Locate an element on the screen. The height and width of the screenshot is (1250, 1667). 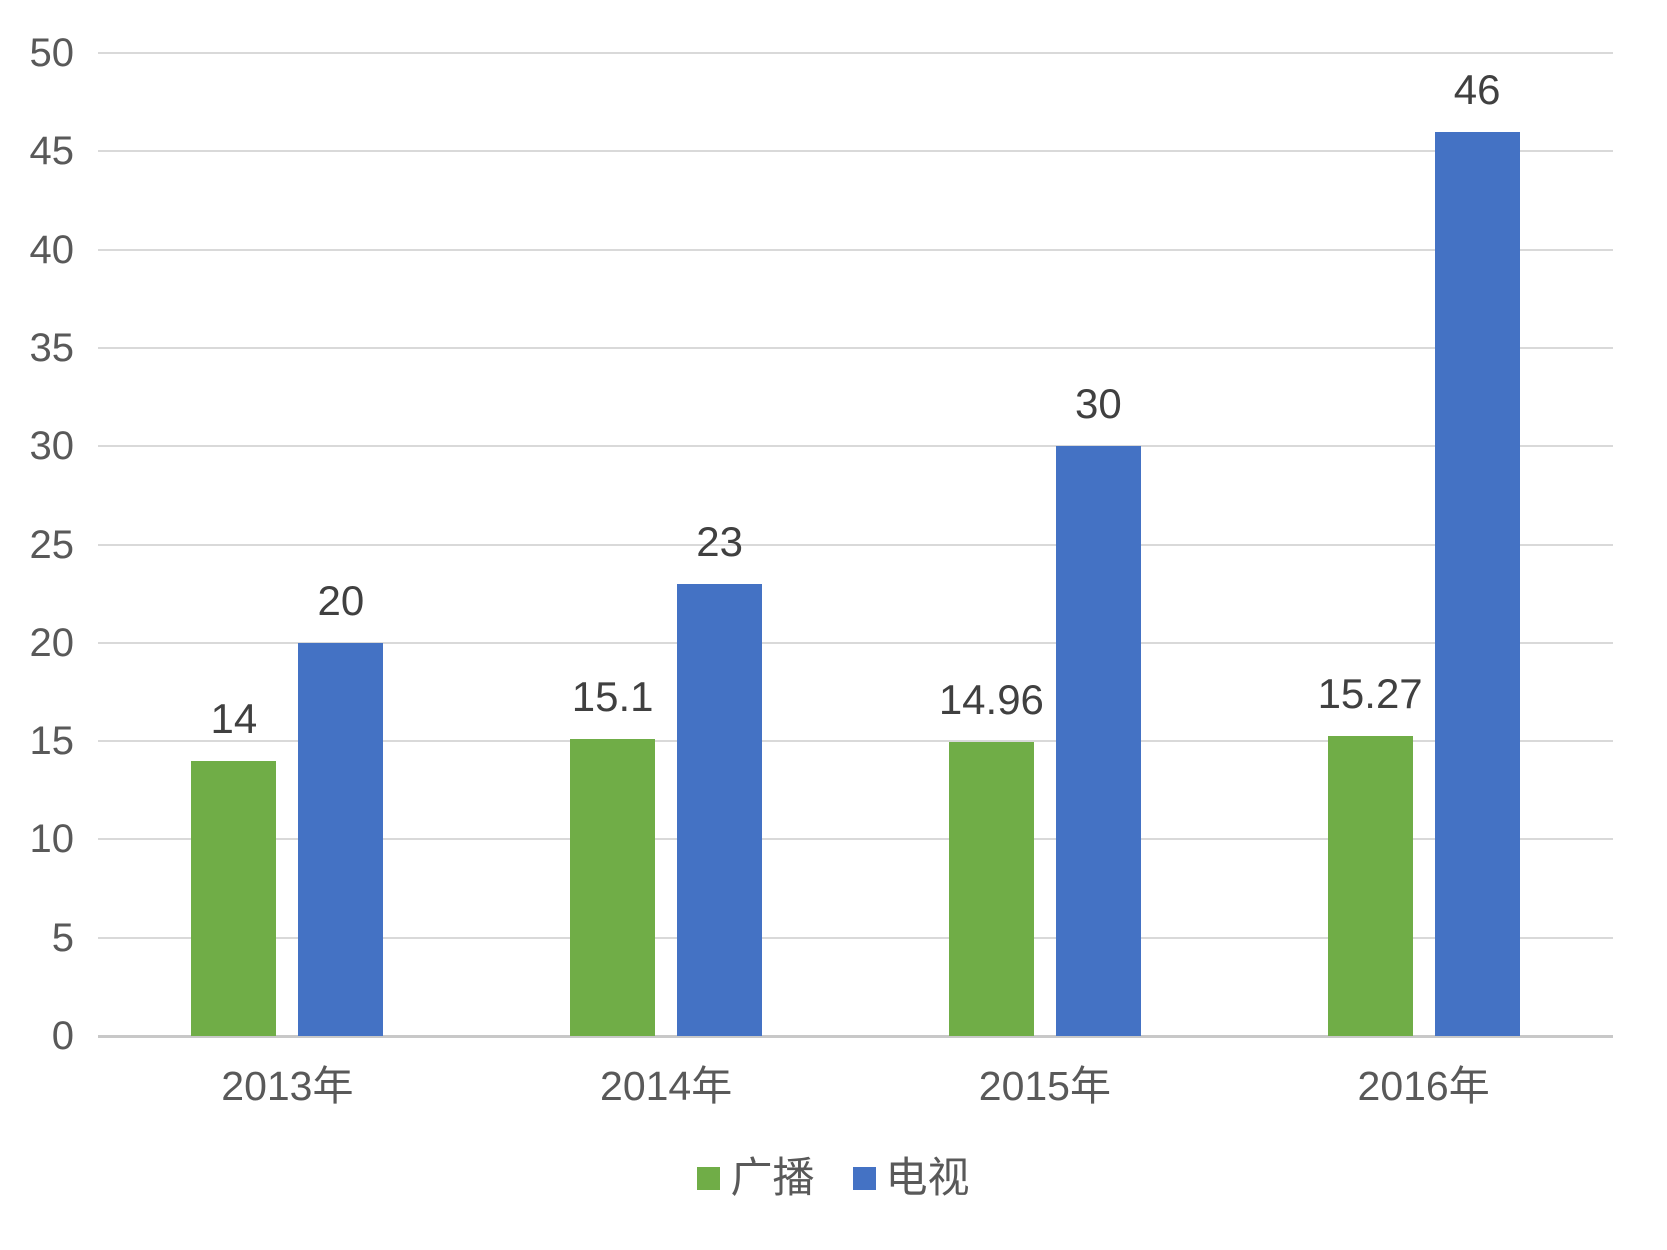
y-tick-label: 20 is located at coordinates (52, 642).